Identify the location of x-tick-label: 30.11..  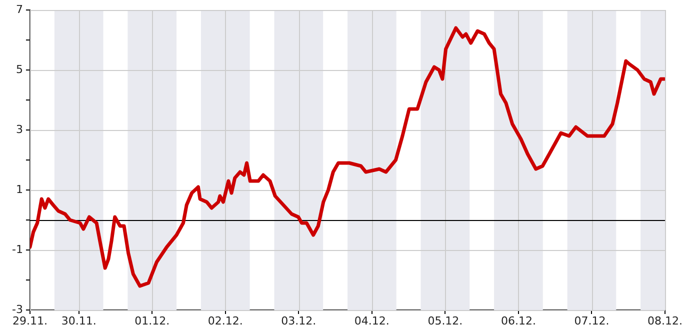
(78, 321).